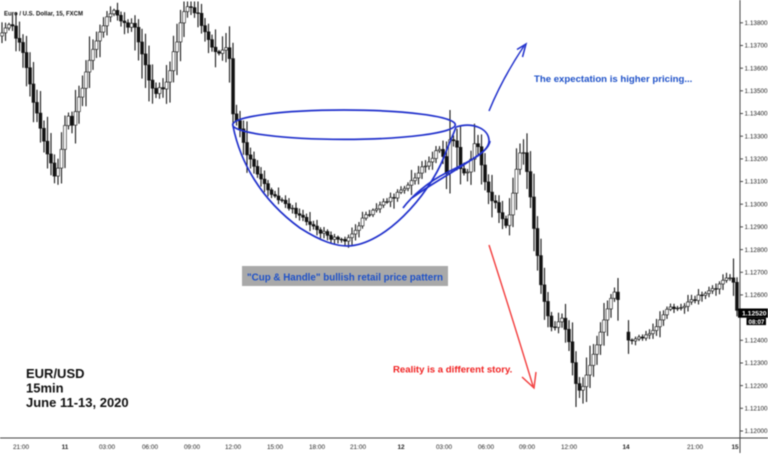 This screenshot has height=458, width=768. Describe the element at coordinates (452, 370) in the screenshot. I see `svg-text: Reality is a different story.` at that location.